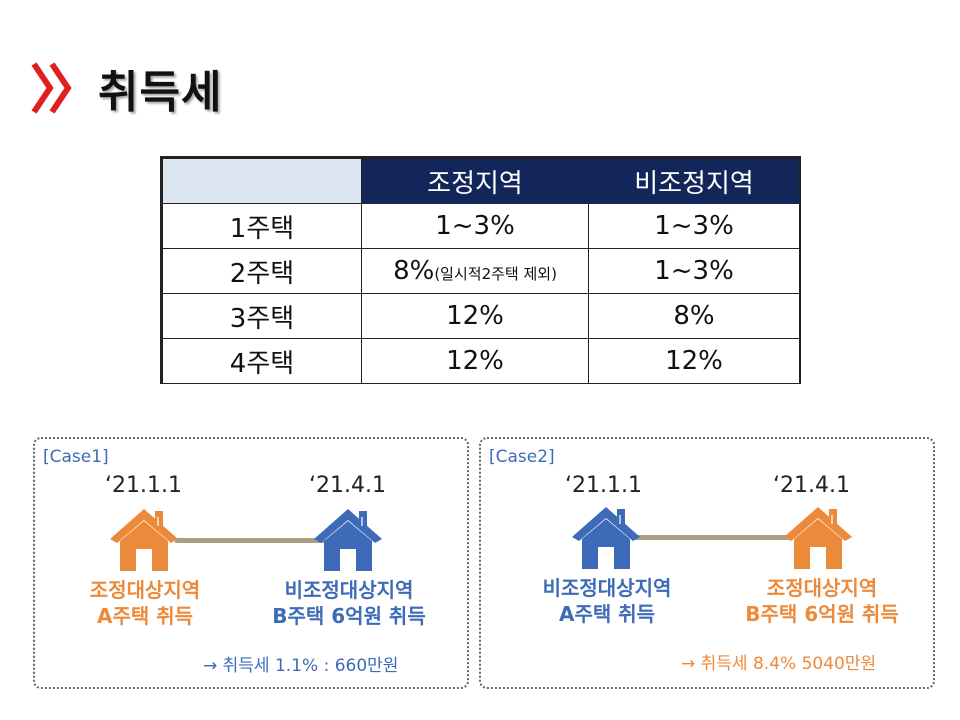 The image size is (960, 720). I want to click on tax-result: → 취득세 8.4% 5040만원, so click(779, 664).